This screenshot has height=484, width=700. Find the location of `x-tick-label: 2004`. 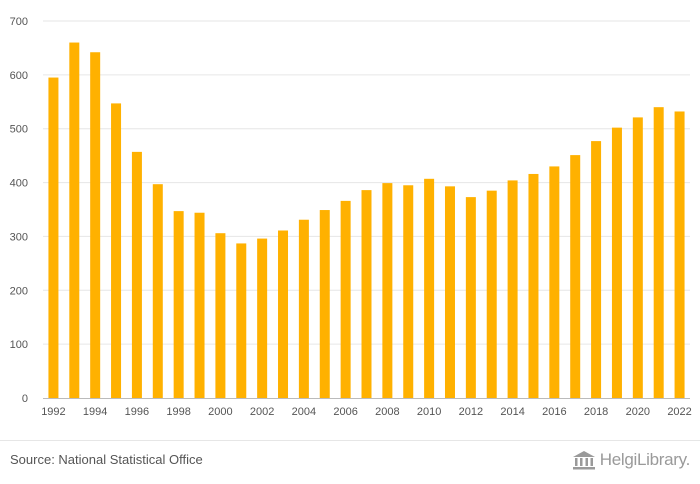

x-tick-label: 2004 is located at coordinates (304, 412).